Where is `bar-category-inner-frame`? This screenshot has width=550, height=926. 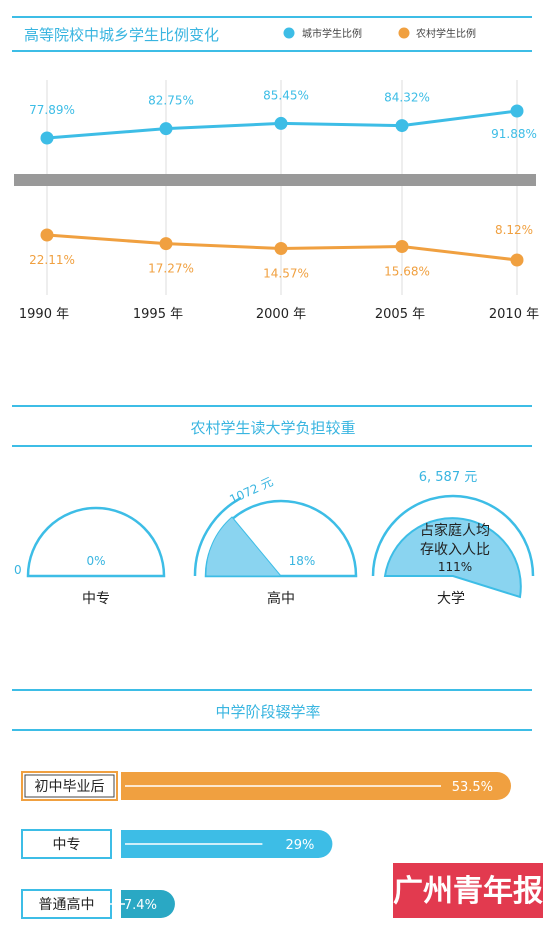
bar-category-inner-frame is located at coordinates (69, 786).